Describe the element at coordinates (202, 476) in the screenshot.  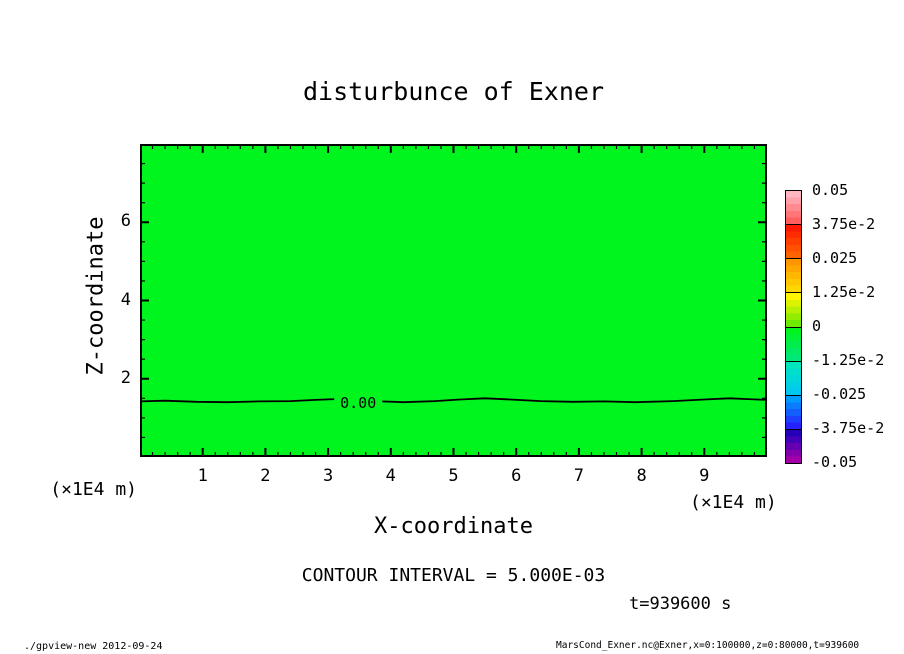
I see `x-tick-label: 1` at that location.